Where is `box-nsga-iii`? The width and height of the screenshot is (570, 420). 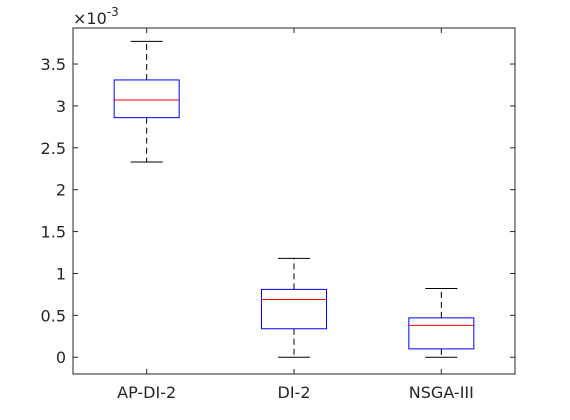 box-nsga-iii is located at coordinates (441, 323).